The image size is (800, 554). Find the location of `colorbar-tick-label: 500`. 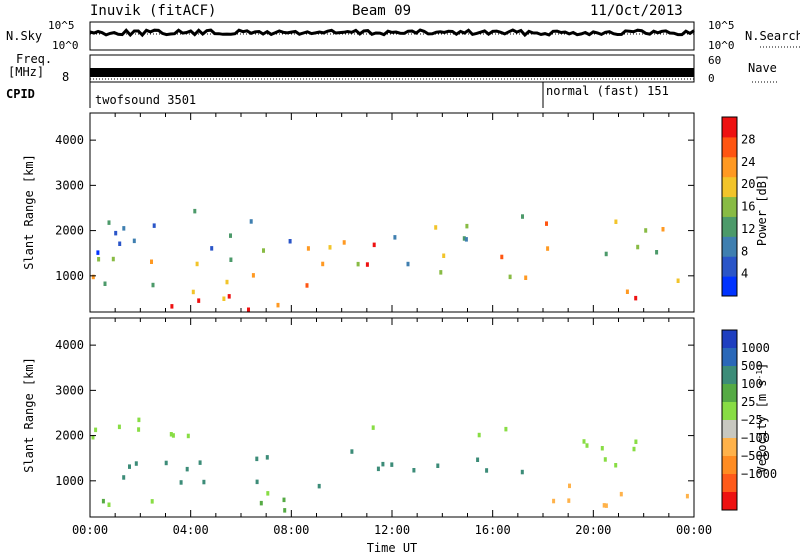

colorbar-tick-label: 500 is located at coordinates (752, 366).